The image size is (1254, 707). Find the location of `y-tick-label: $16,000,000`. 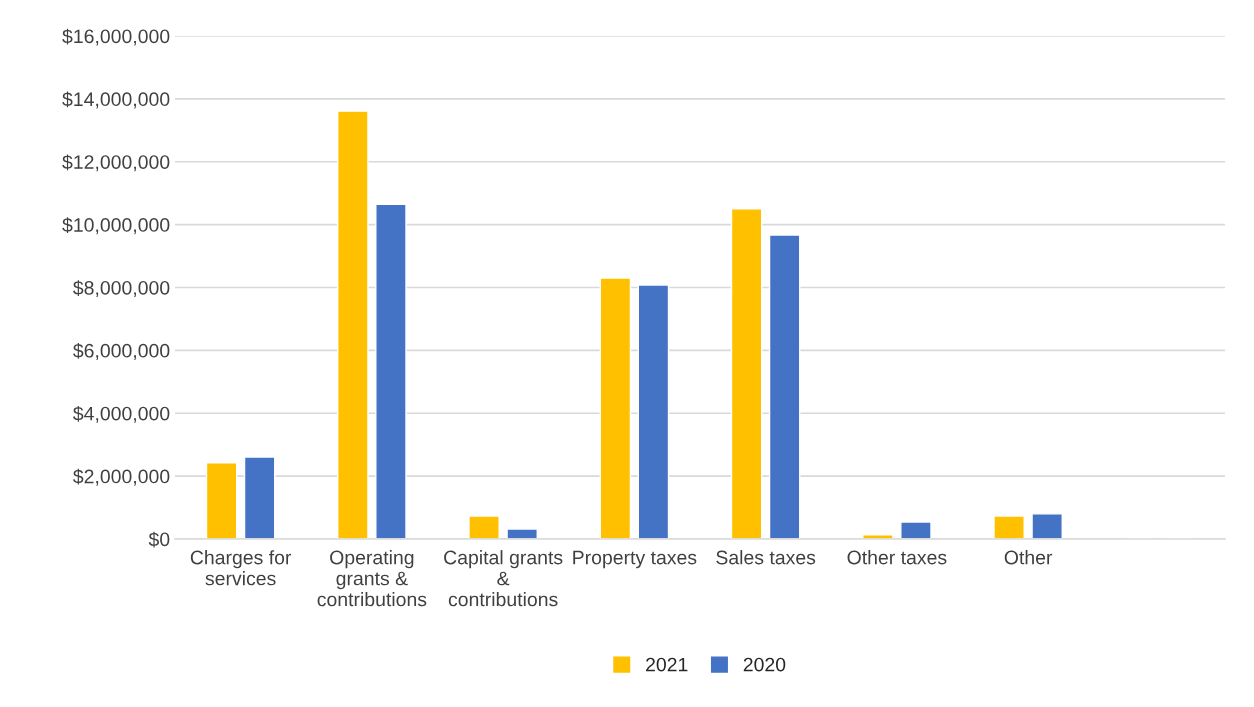

y-tick-label: $16,000,000 is located at coordinates (116, 37).